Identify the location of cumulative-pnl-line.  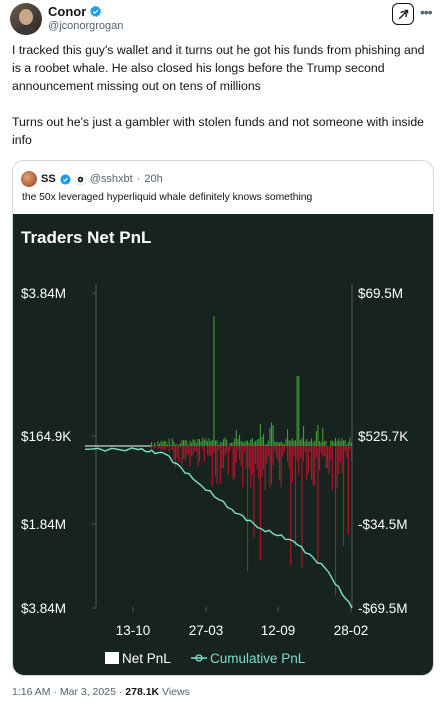
(218, 528).